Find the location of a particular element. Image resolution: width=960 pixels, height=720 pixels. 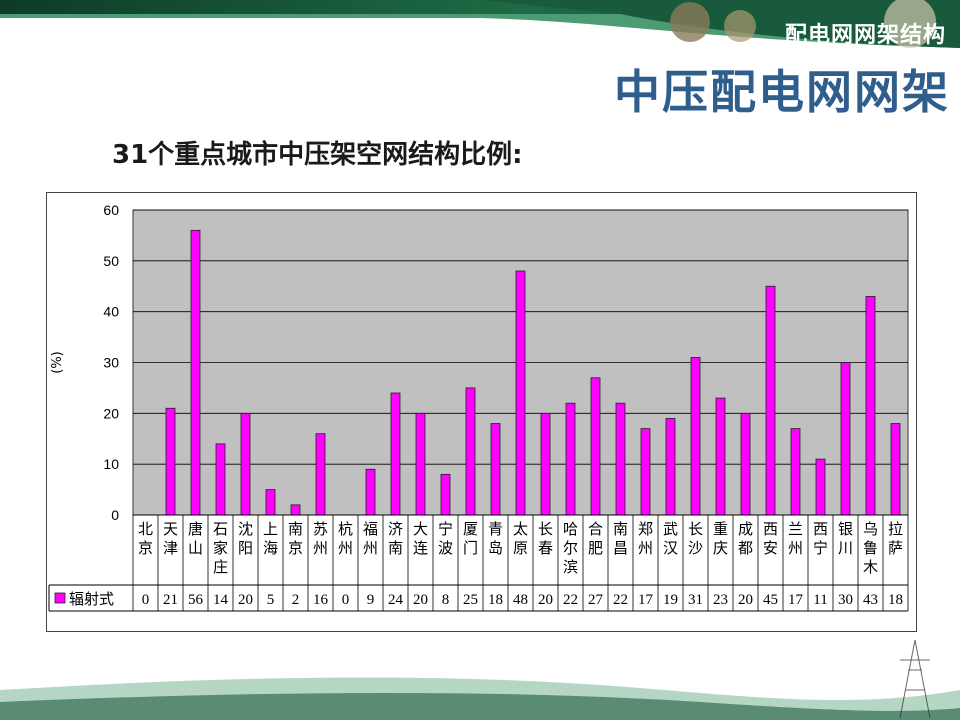

data-table-value: 2 is located at coordinates (296, 600).